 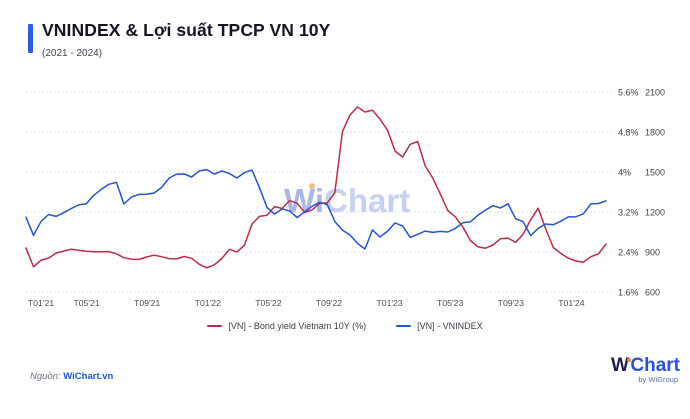 I want to click on watermark-dot-icon, so click(x=312, y=186).